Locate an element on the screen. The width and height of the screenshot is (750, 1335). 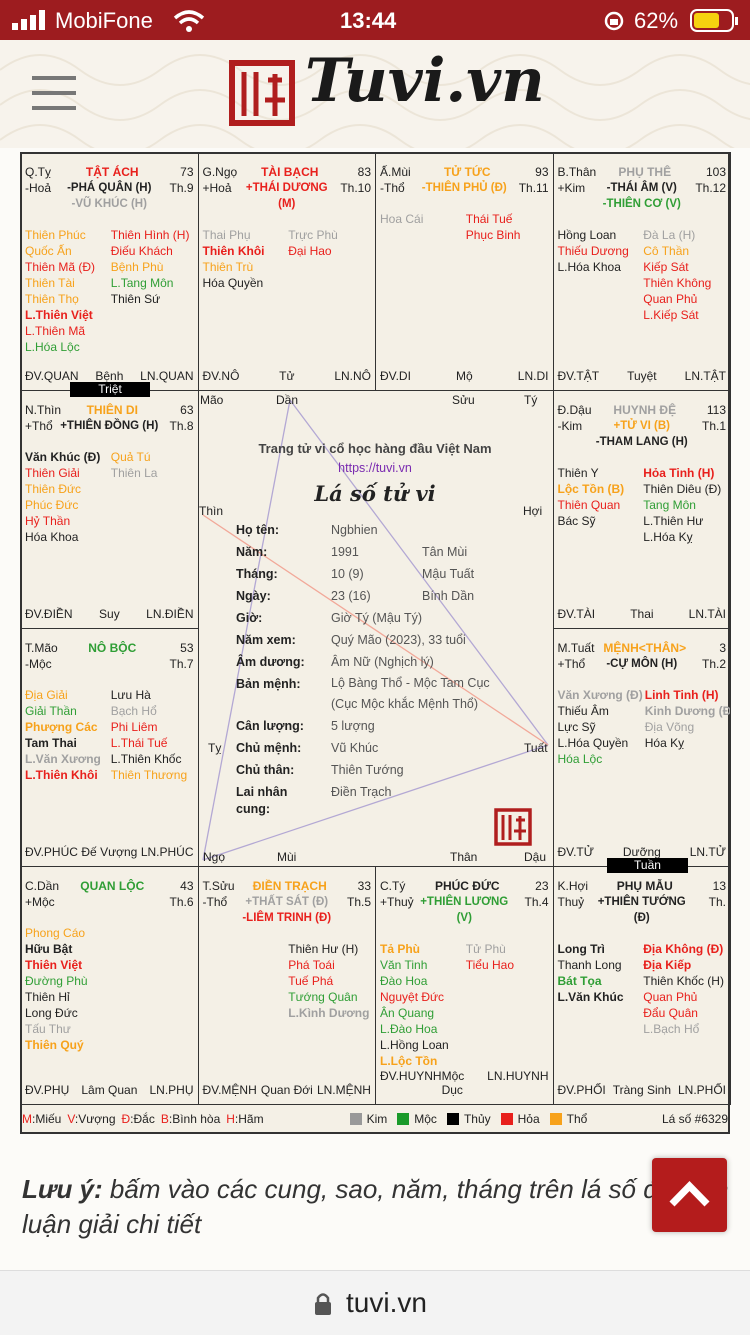
info-value: 5 lượng is located at coordinates (353, 726).